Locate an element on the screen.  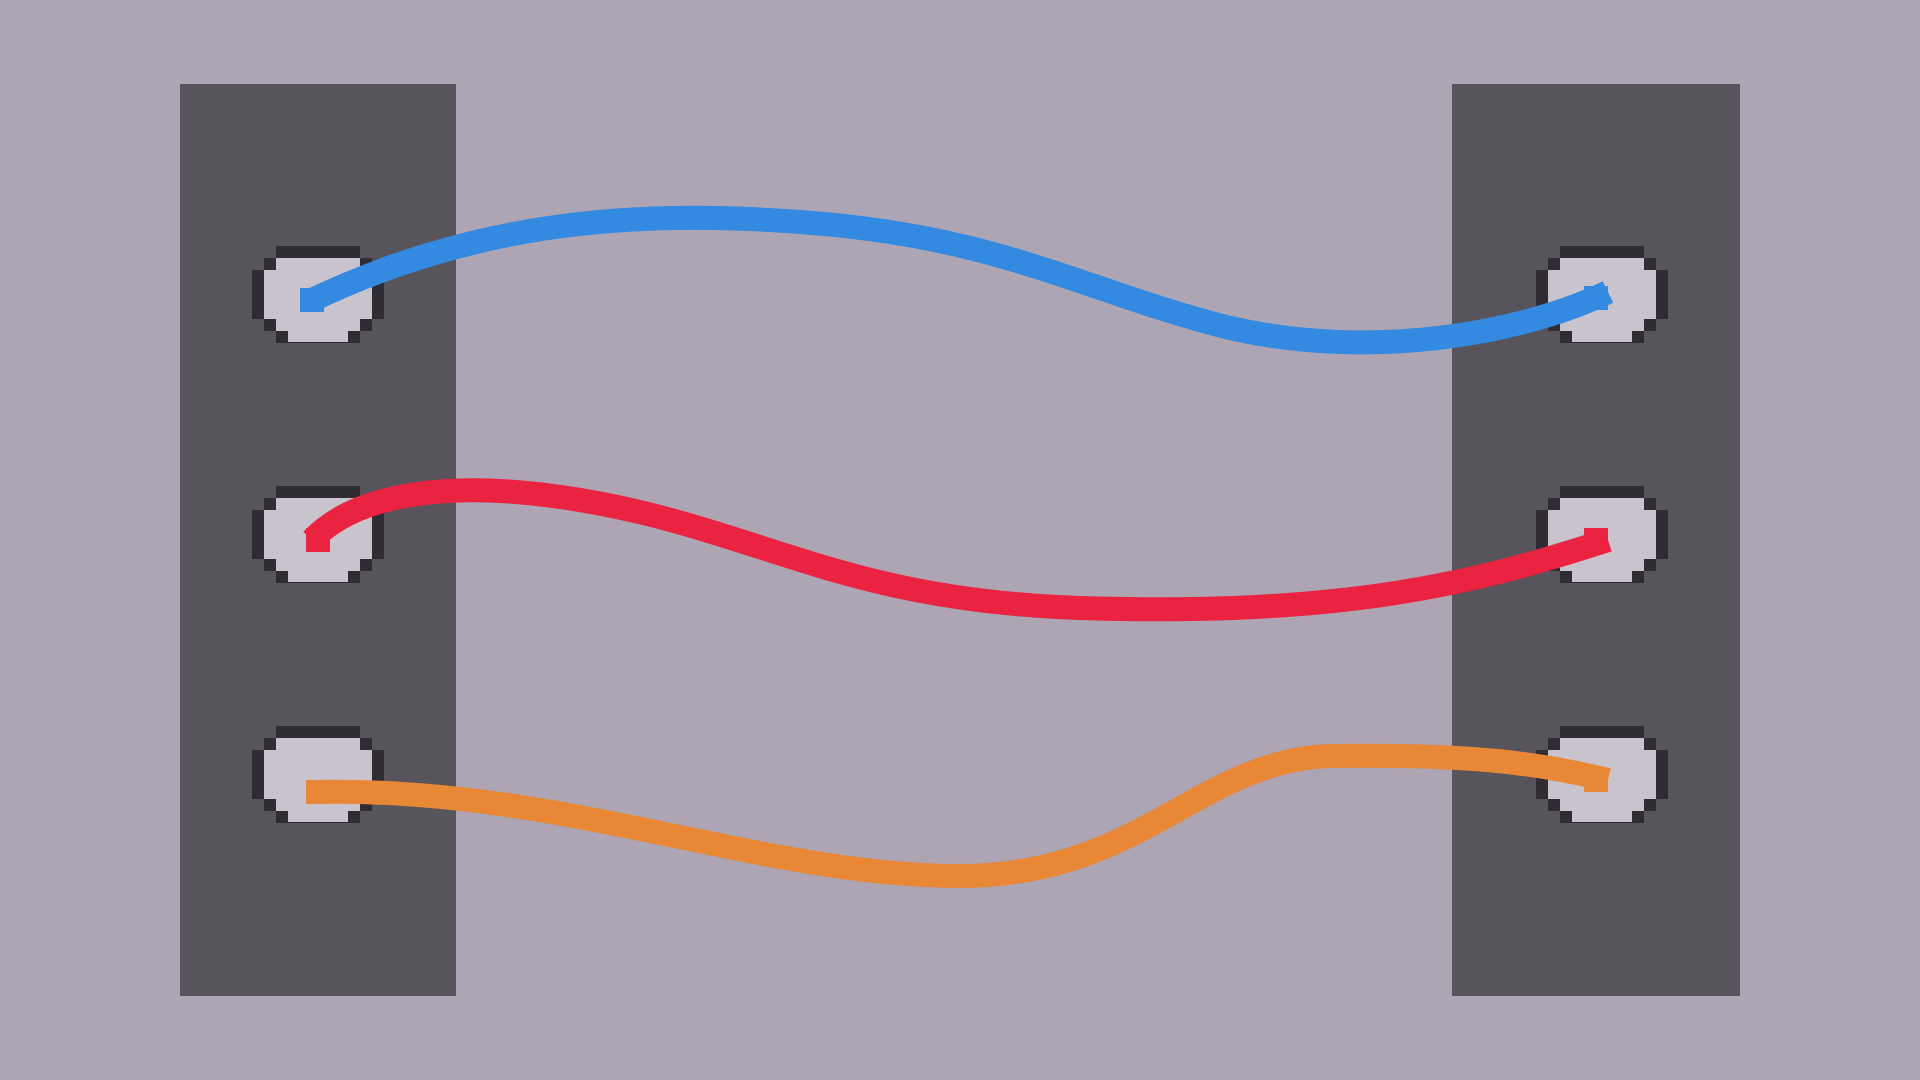
orange-wire-end-left is located at coordinates (318, 792).